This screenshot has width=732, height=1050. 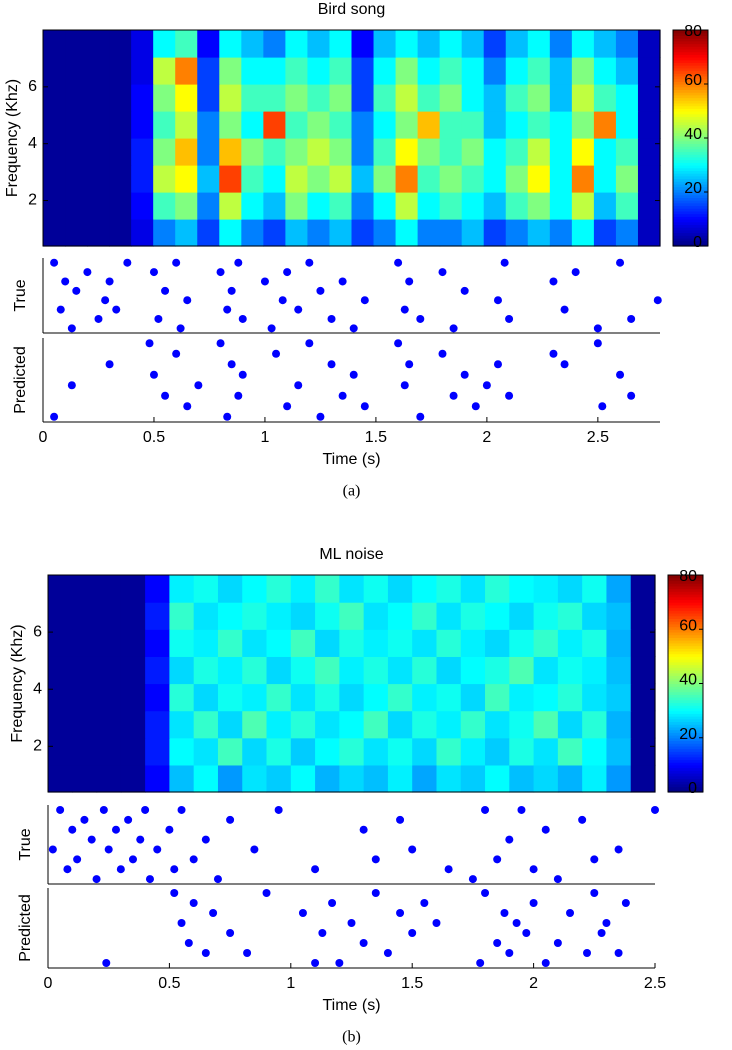 What do you see at coordinates (351, 1037) in the screenshot?
I see `panel-caption: (b)` at bounding box center [351, 1037].